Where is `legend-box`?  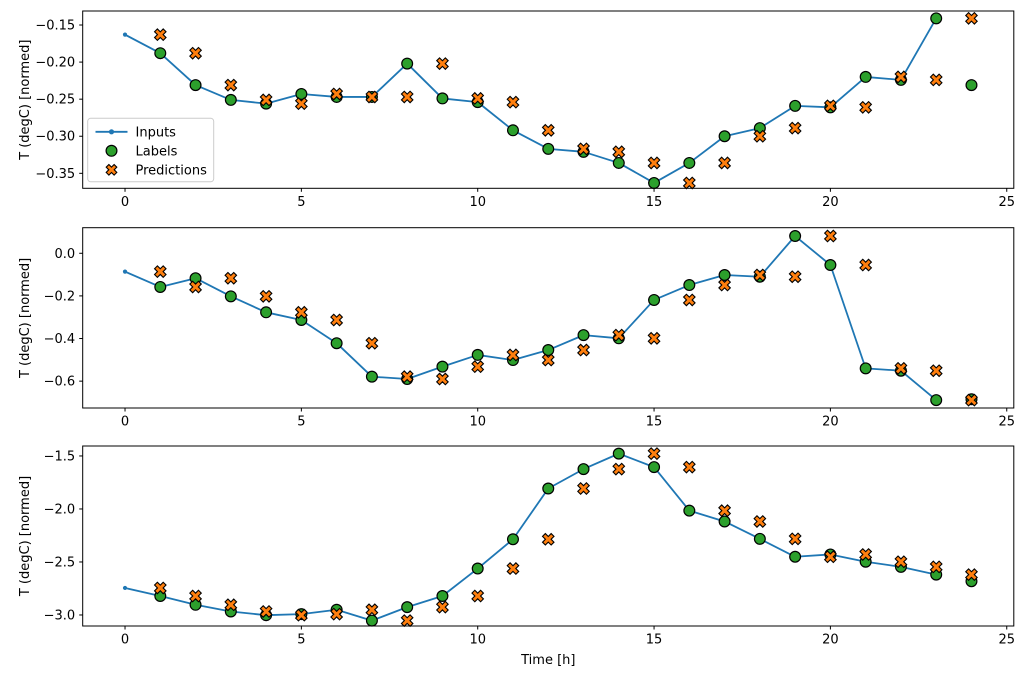
legend-box is located at coordinates (151, 150).